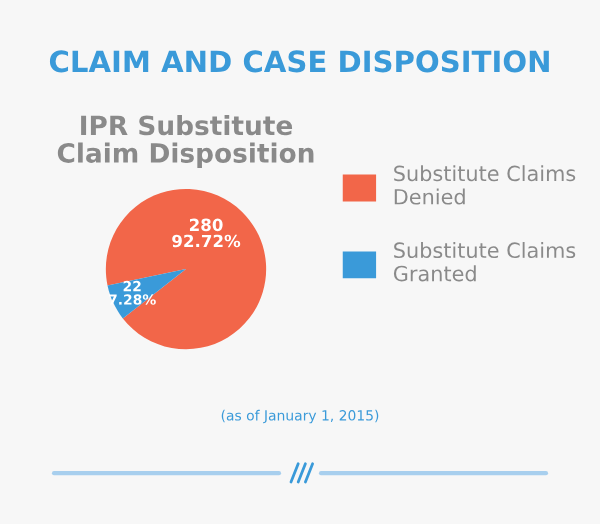 The height and width of the screenshot is (524, 600). What do you see at coordinates (206, 233) in the screenshot?
I see `data-label: 280 92.72%` at bounding box center [206, 233].